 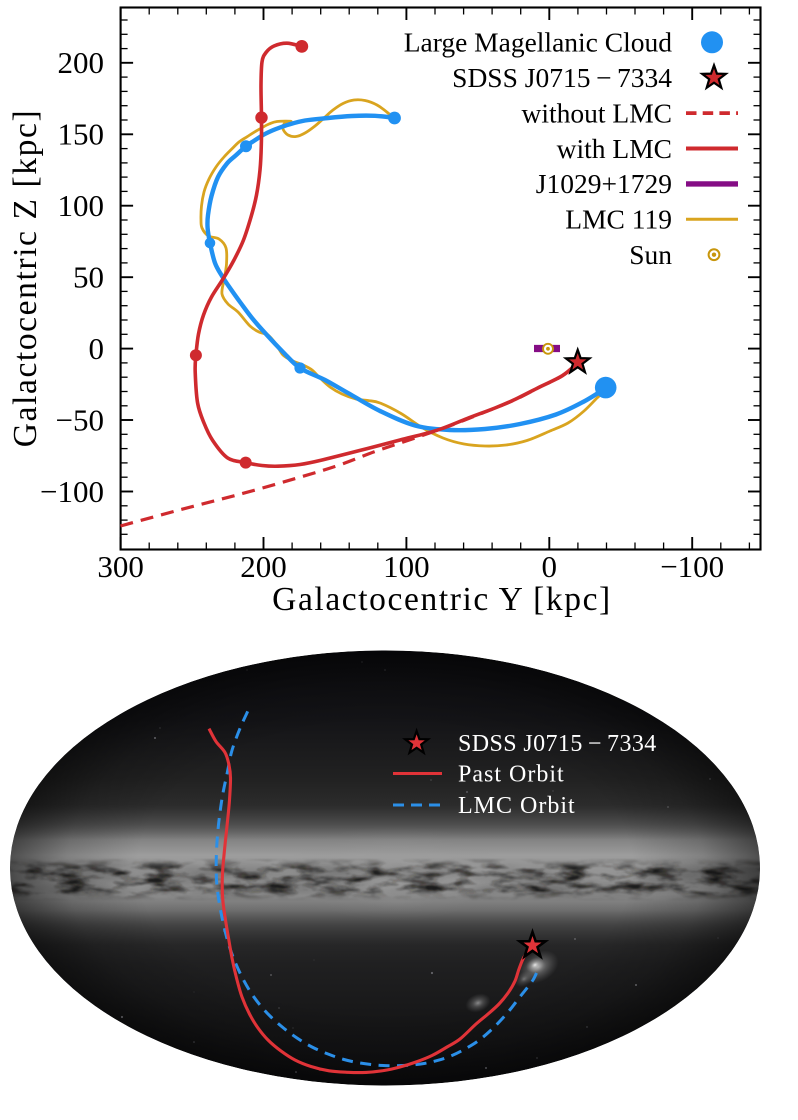 What do you see at coordinates (604, 183) in the screenshot?
I see `svg-text: J1029+1729` at bounding box center [604, 183].